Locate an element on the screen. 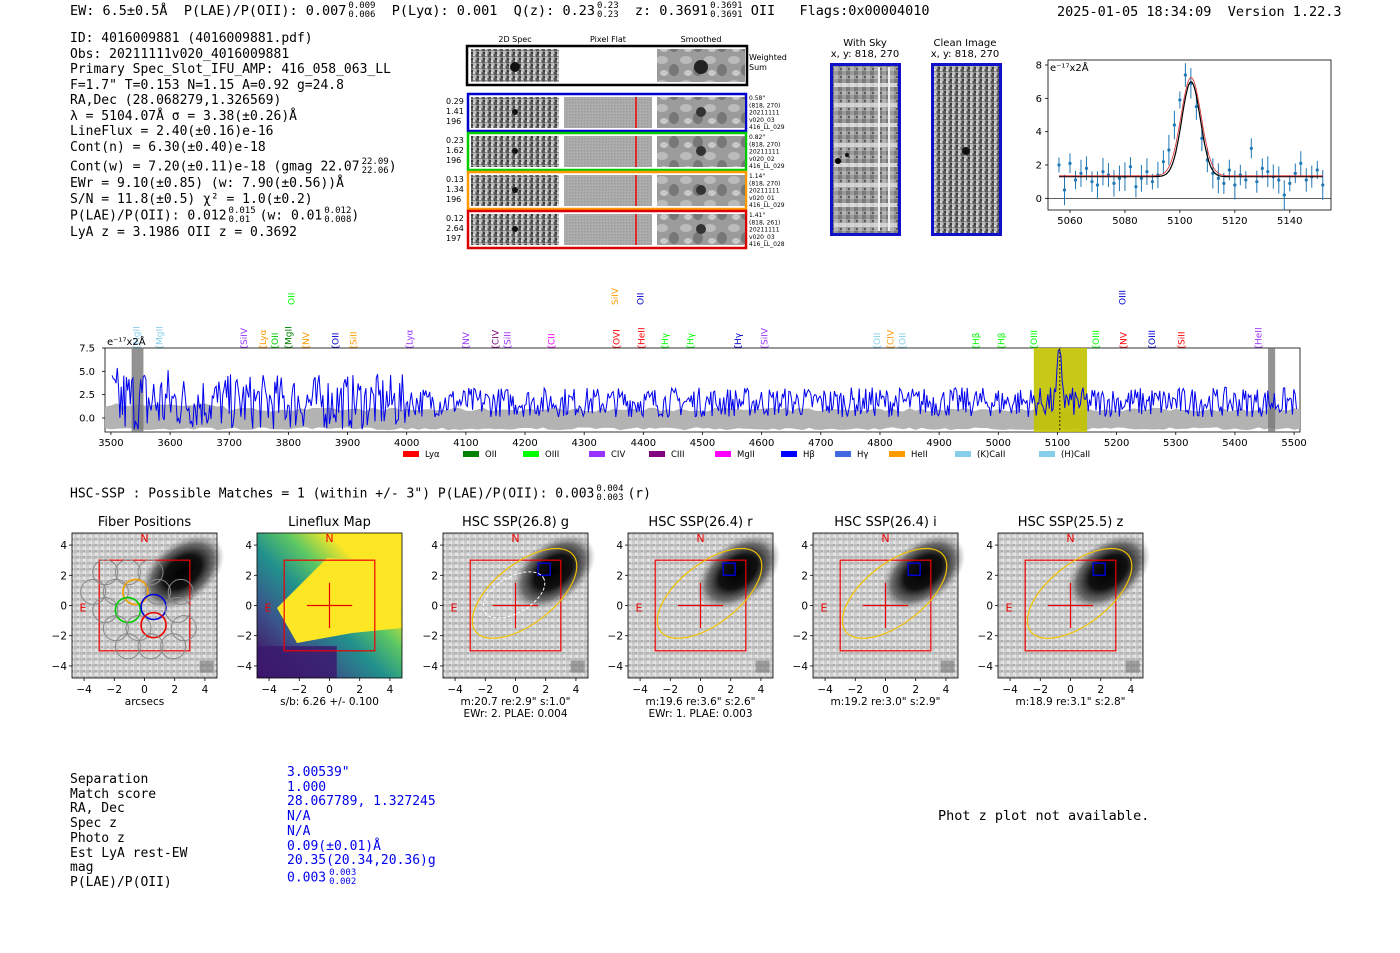 The width and height of the screenshot is (1400, 953). hsc-galaxy is located at coordinates (923, 572).